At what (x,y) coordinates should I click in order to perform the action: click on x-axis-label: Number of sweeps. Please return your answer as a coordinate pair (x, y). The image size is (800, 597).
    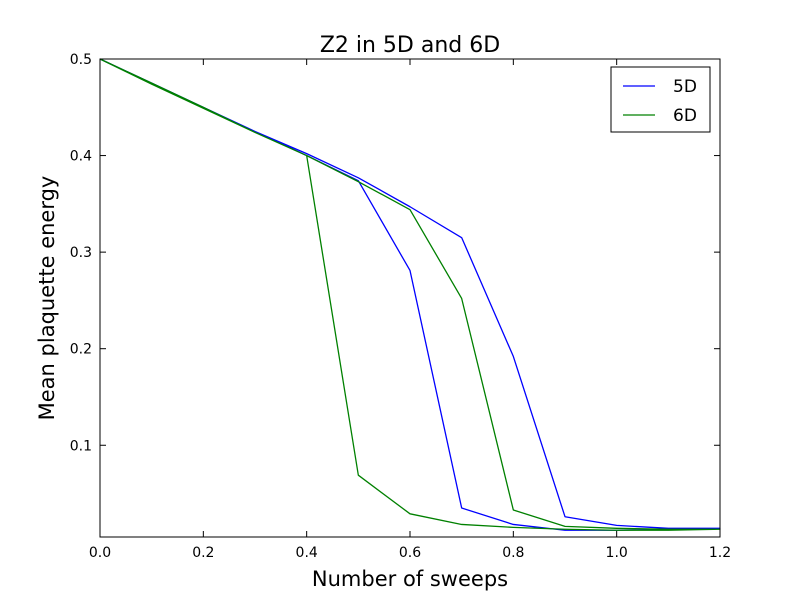
    Looking at the image, I should click on (410, 579).